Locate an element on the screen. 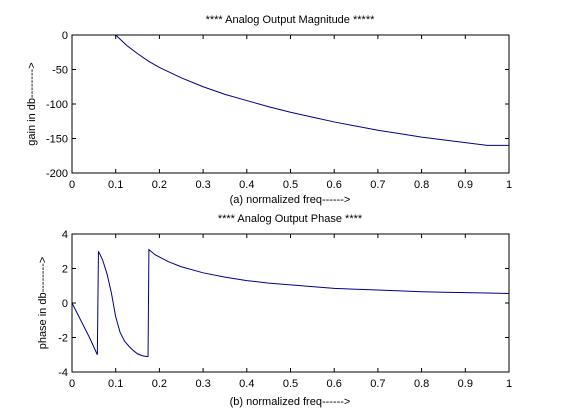 Image resolution: width=561 pixels, height=420 pixels. magnitude-xtick-label: 0.4 is located at coordinates (246, 185).